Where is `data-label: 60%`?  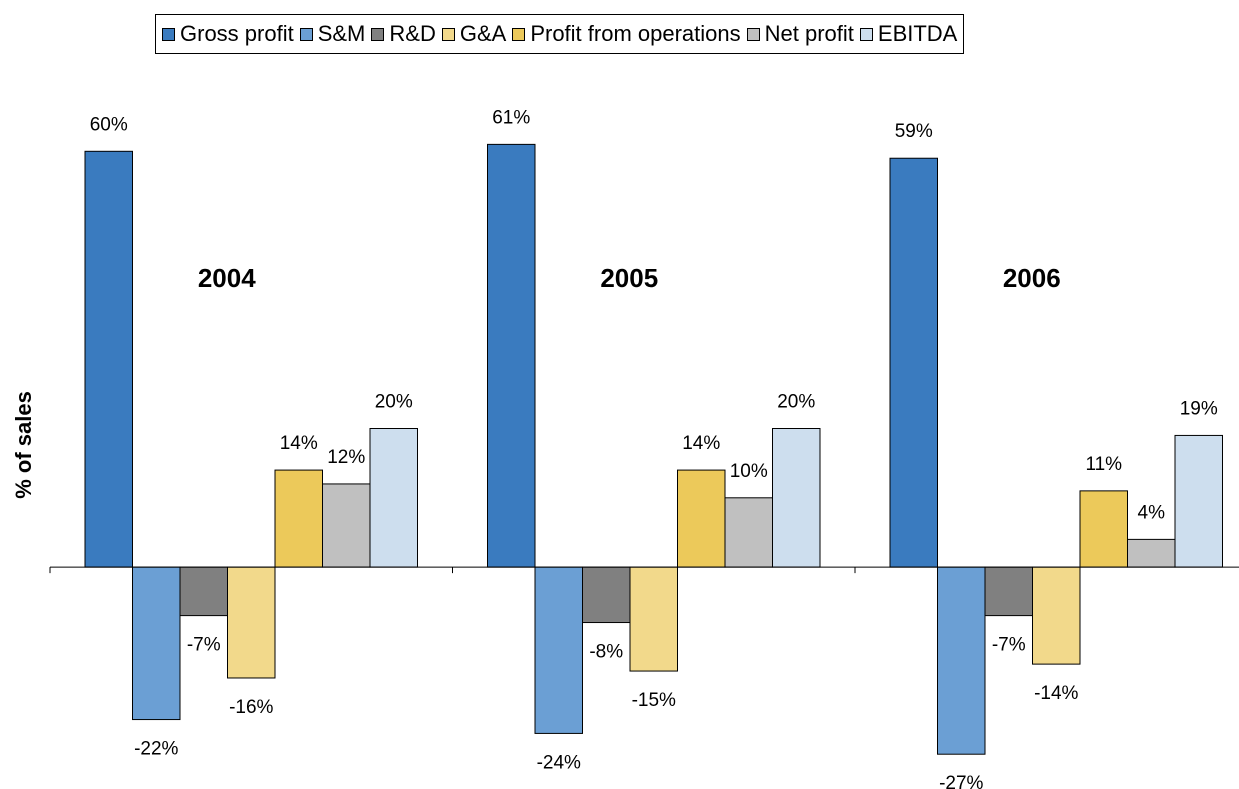 data-label: 60% is located at coordinates (109, 124).